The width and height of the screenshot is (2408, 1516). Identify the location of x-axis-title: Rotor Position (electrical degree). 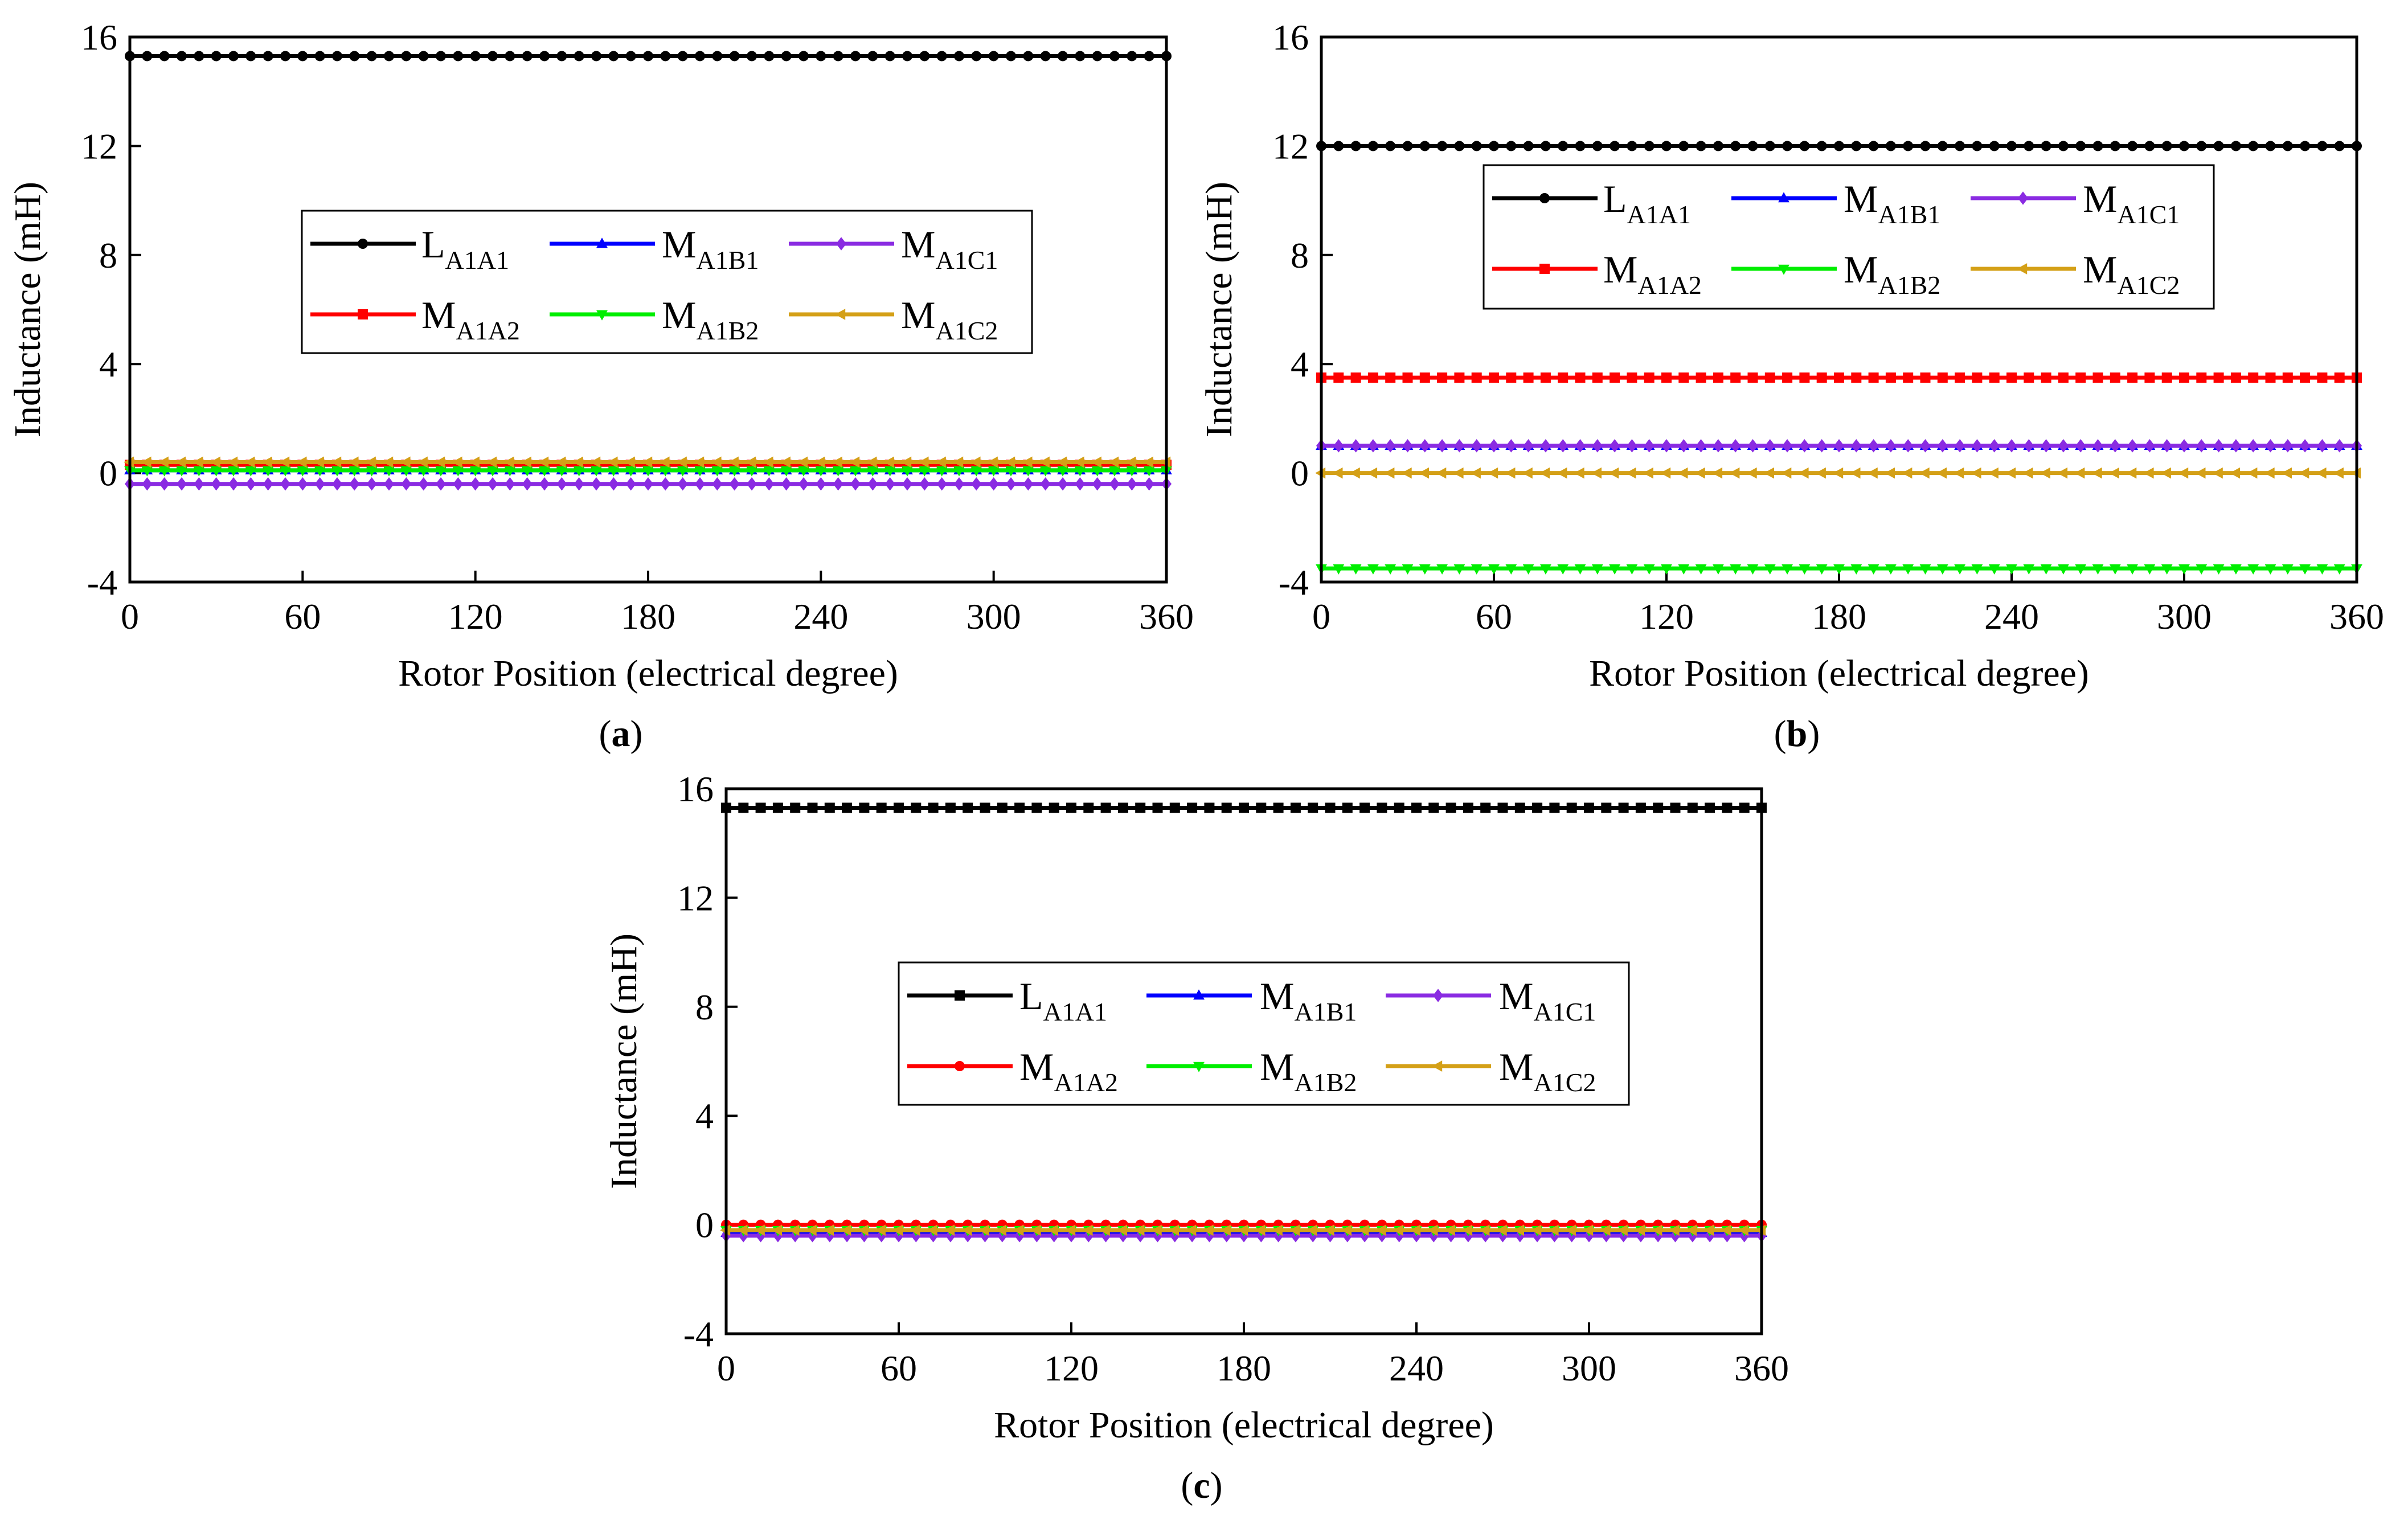
(648, 673).